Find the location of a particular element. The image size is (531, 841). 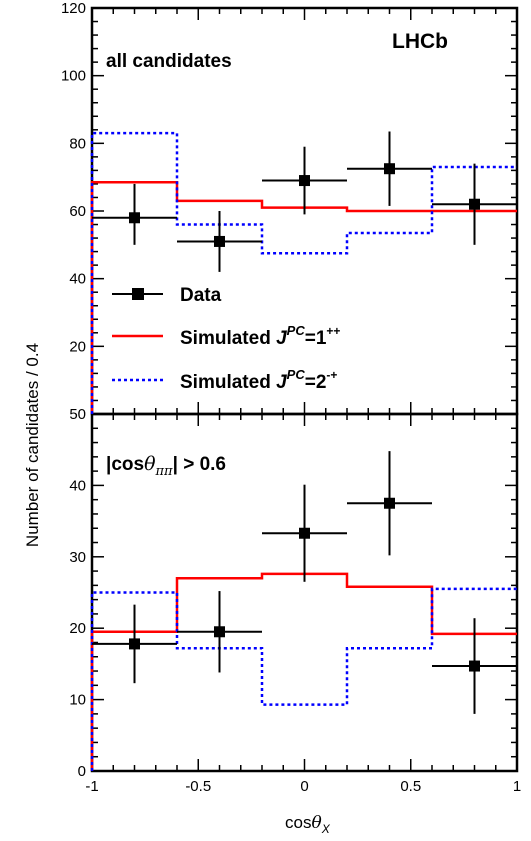

top-ytick-label: 20 is located at coordinates (77, 346).